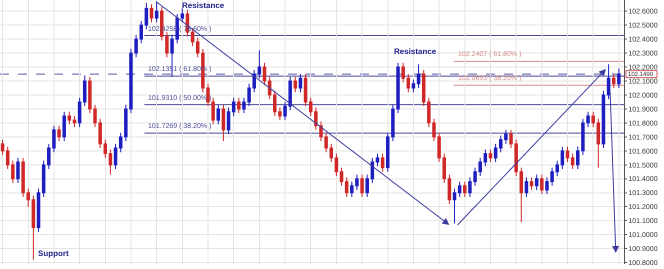 This screenshot has height=269, width=664. What do you see at coordinates (53, 253) in the screenshot?
I see `annotation: Support` at bounding box center [53, 253].